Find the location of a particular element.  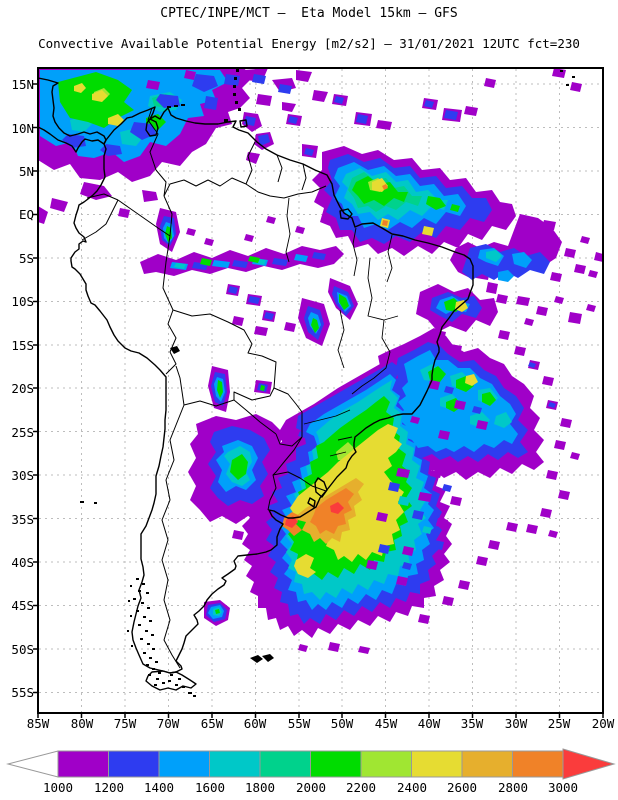

marajo-island is located at coordinates (346, 214).